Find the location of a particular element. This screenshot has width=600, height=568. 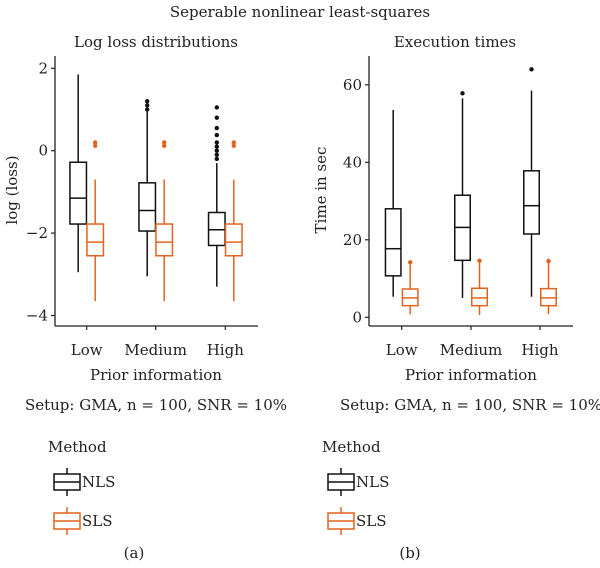

y-tick-label: 60 is located at coordinates (352, 85).